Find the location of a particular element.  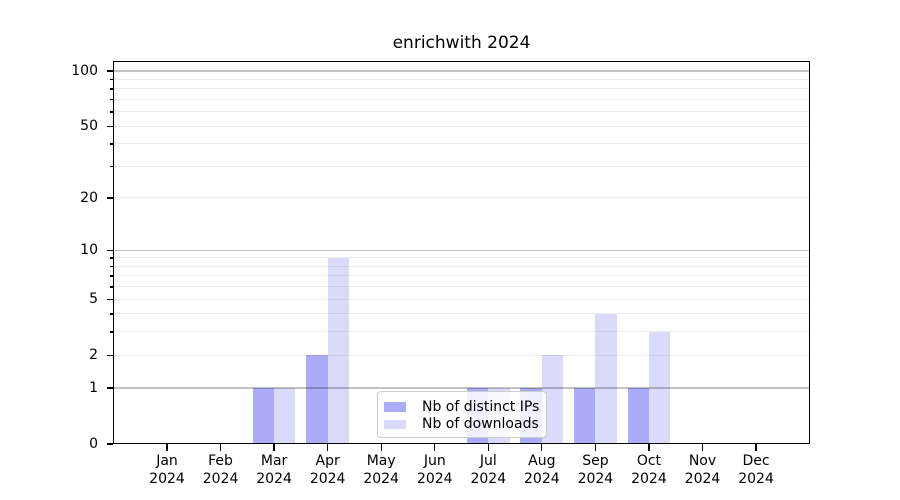

legend-item-distinct-ips: Nb of distinct IPs is located at coordinates (465, 407).